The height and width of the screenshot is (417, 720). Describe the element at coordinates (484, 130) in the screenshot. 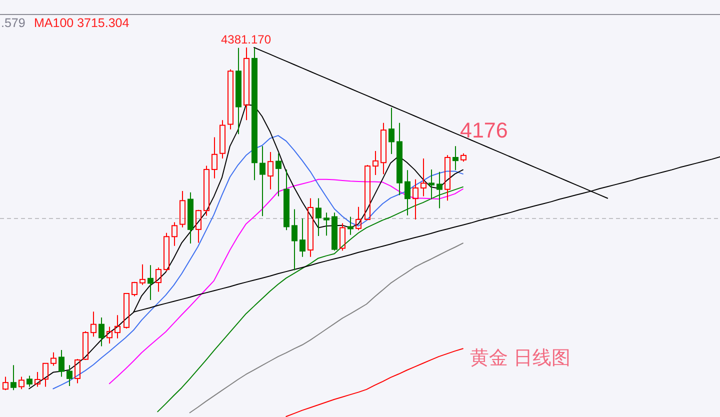

I see `annotation: 4176` at that location.